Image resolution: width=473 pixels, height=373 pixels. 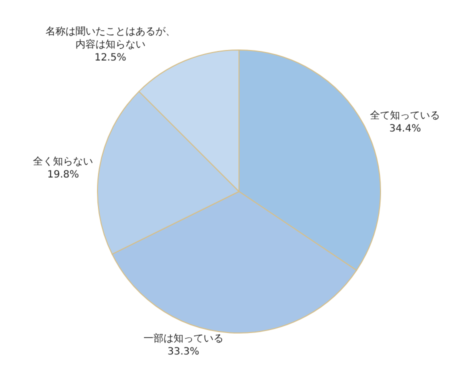 What do you see at coordinates (183, 338) in the screenshot?
I see `slice-label: 一部は知っている` at bounding box center [183, 338].